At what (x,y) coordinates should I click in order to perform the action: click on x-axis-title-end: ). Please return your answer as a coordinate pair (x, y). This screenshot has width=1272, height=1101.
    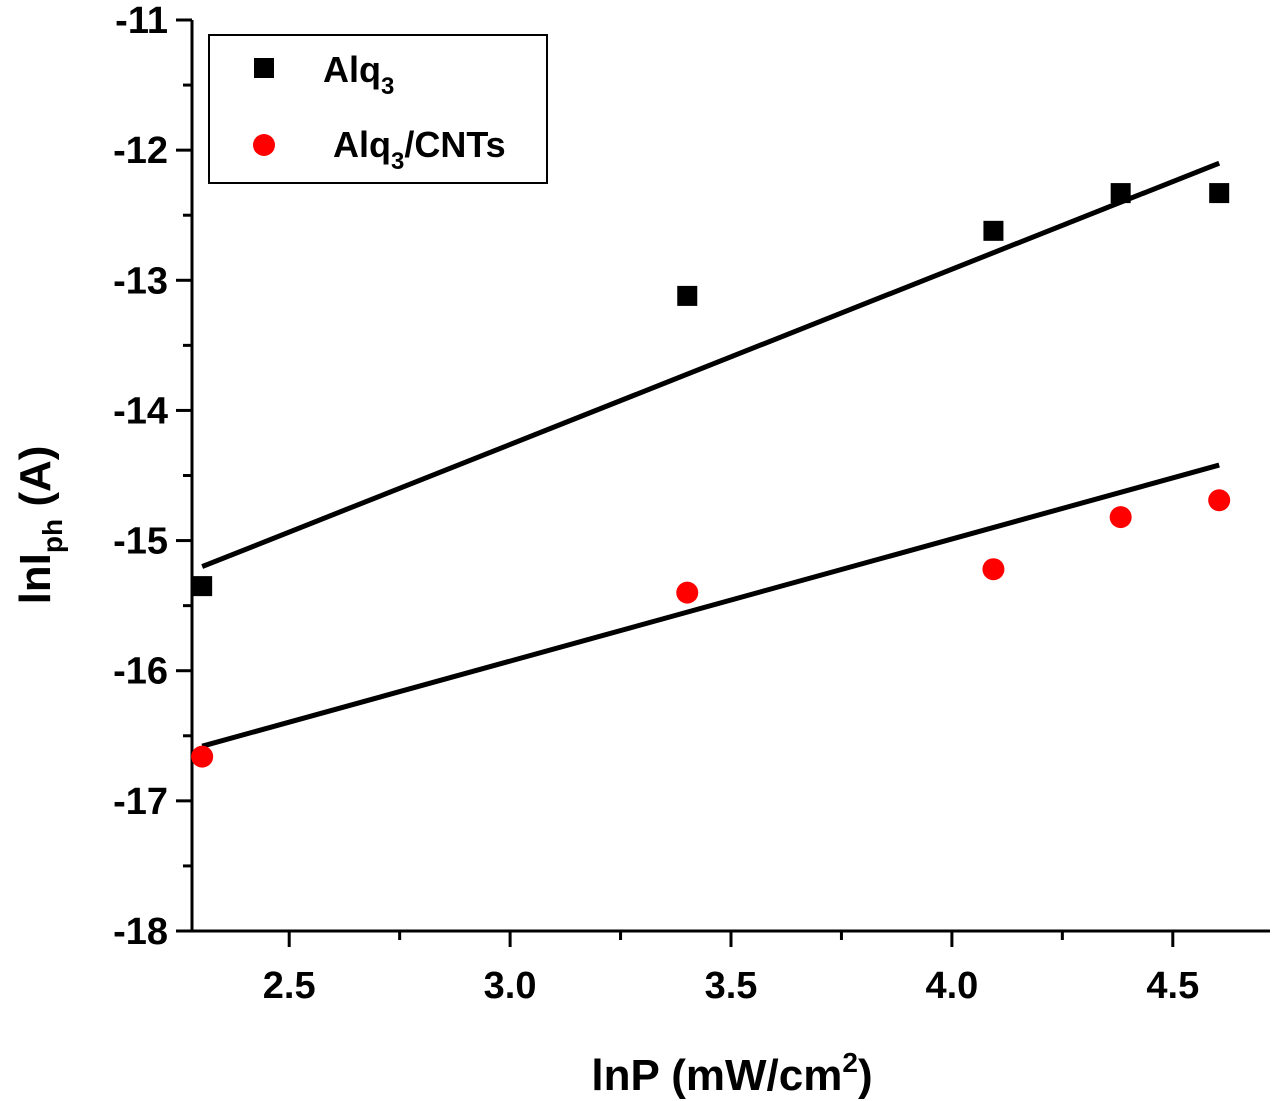
    Looking at the image, I should click on (865, 1075).